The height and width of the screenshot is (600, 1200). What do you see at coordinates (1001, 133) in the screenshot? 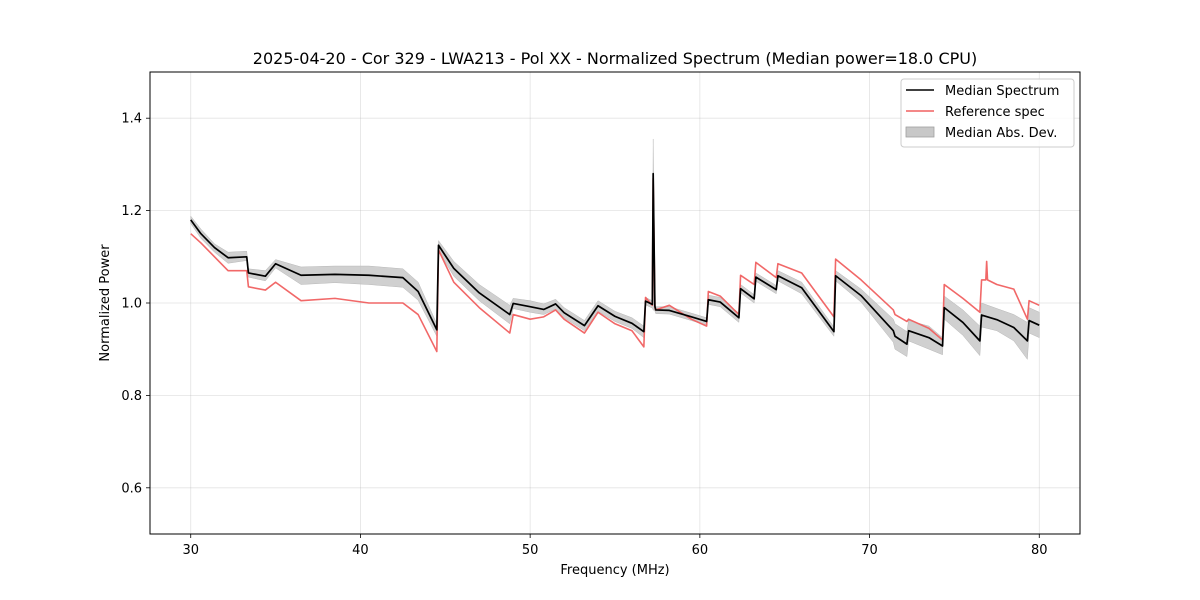
I see `legend-mad-label: Median Abs. Dev.` at bounding box center [1001, 133].